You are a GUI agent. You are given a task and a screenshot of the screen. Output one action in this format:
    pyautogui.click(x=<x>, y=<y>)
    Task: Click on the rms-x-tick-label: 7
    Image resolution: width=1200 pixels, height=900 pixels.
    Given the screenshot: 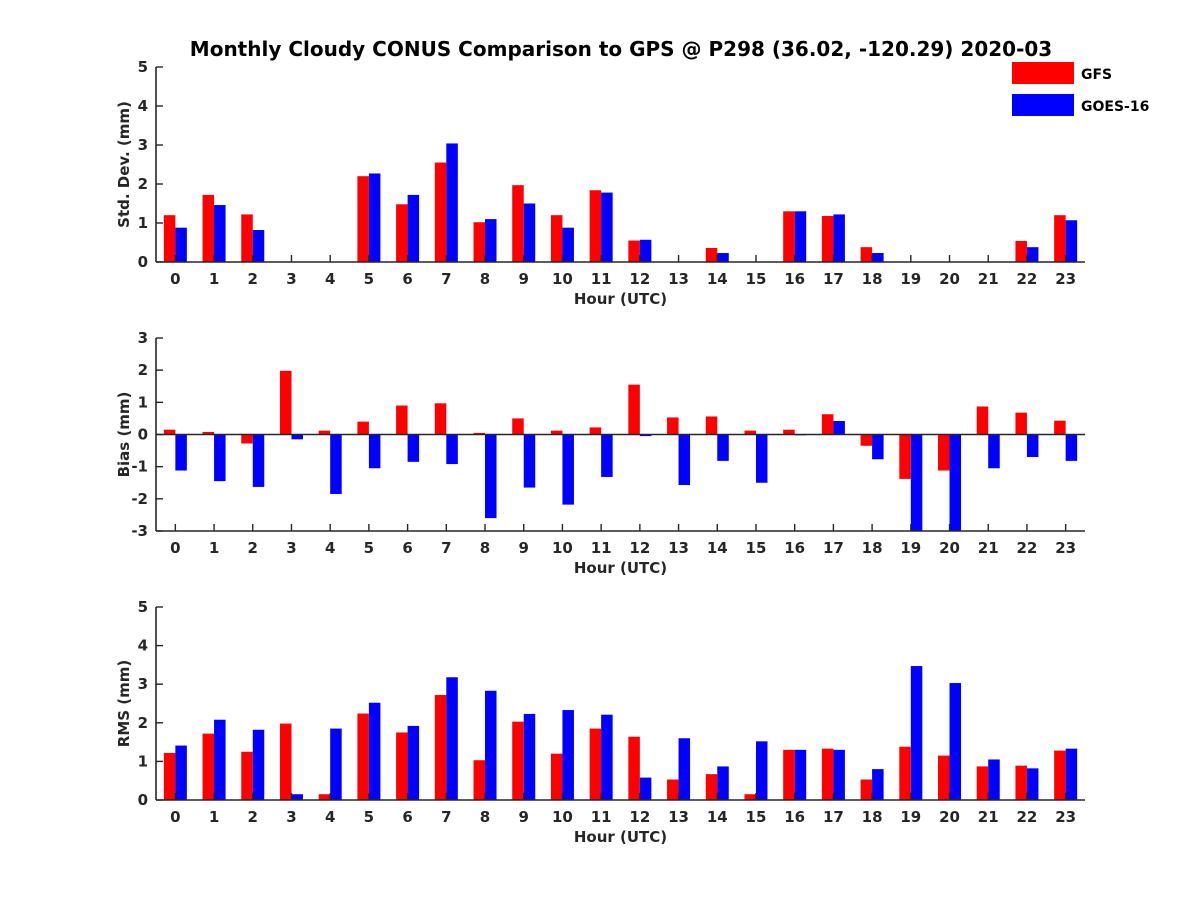 What is the action you would take?
    pyautogui.click(x=446, y=817)
    